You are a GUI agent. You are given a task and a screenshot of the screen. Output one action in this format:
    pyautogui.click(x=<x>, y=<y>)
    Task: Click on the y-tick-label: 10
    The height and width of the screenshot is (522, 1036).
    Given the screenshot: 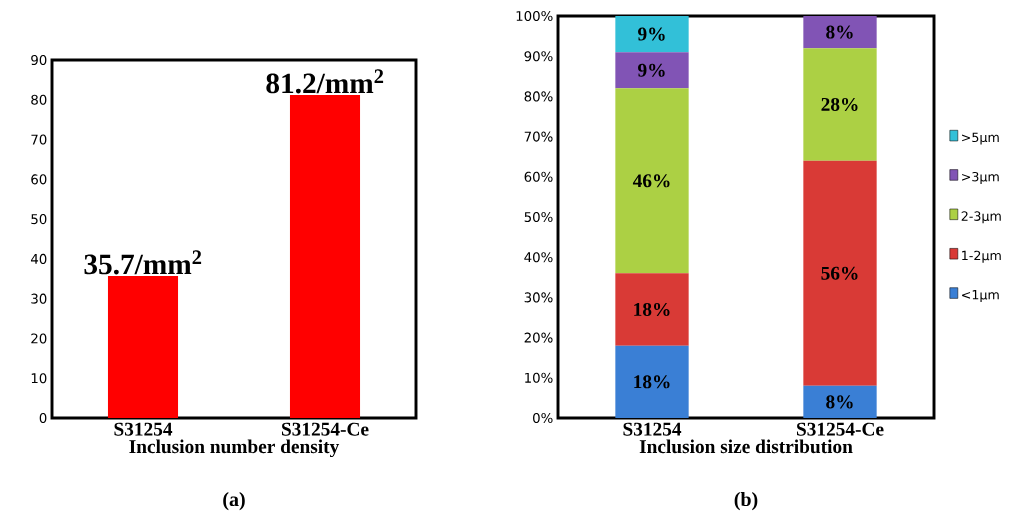 What is the action you would take?
    pyautogui.click(x=39, y=378)
    